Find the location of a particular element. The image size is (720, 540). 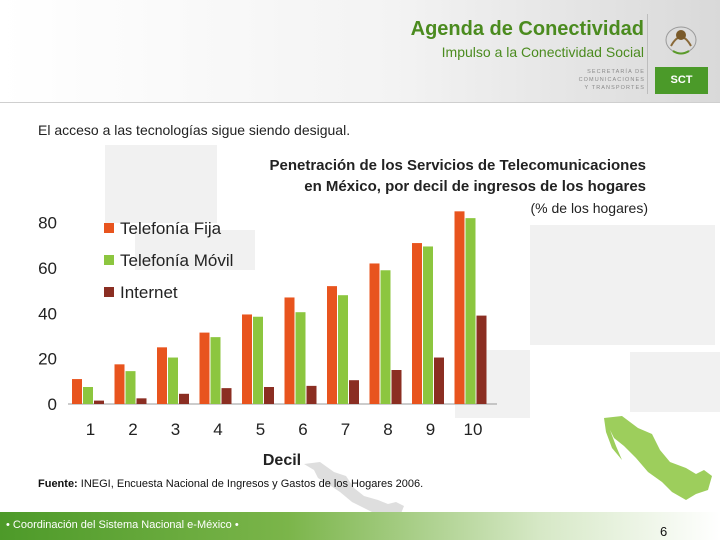

chart-subtitle: (% de los hogares) is located at coordinates (589, 208).